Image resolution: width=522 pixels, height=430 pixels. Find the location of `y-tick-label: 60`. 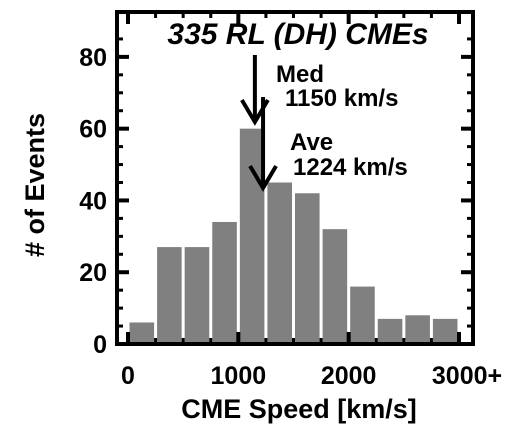

y-tick-label: 60 is located at coordinates (93, 130).